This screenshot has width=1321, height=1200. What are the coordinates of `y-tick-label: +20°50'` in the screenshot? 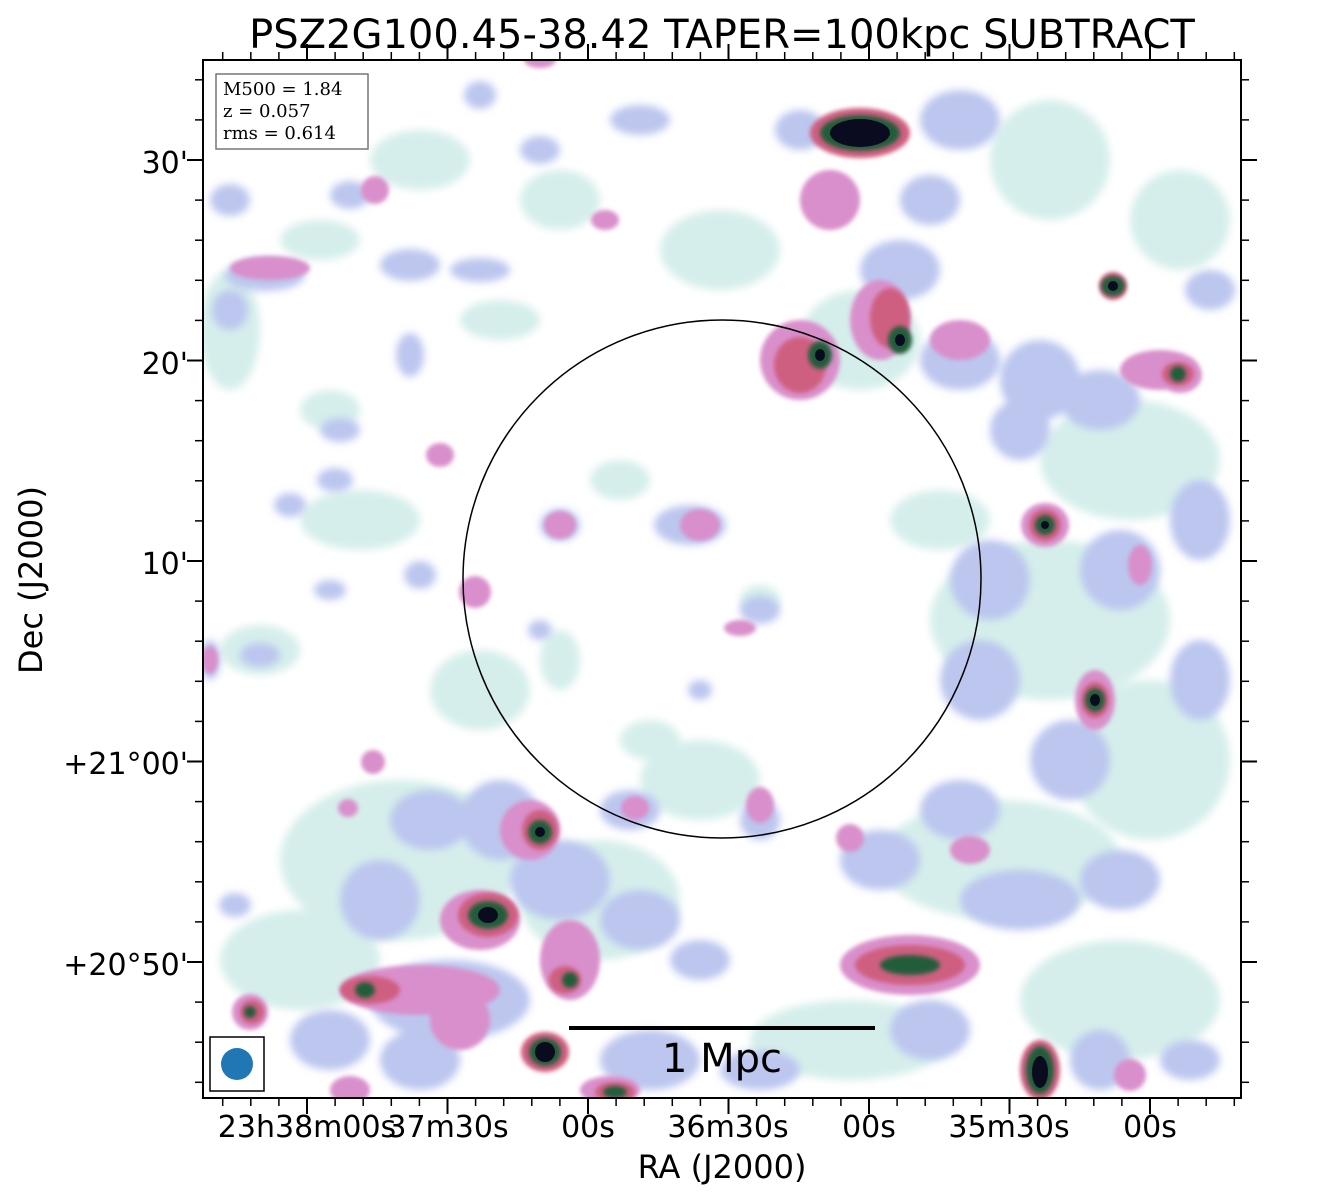 It's located at (125, 965).